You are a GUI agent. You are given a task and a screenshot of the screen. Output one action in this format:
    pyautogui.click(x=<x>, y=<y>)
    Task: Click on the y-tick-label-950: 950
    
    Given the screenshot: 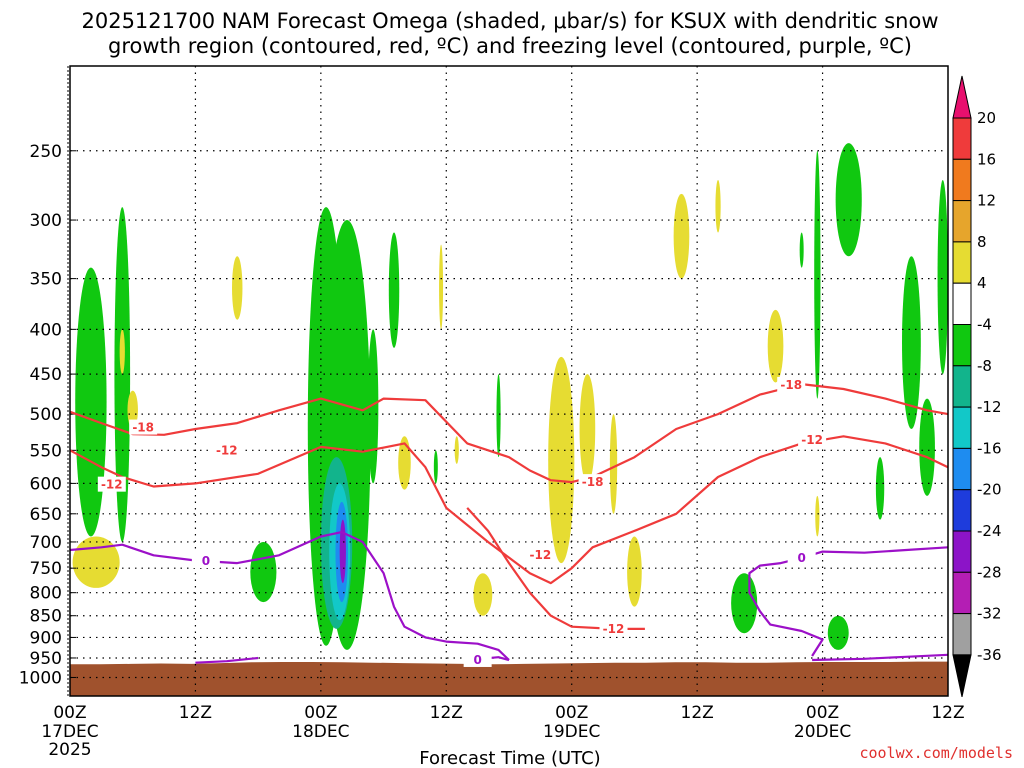 What is the action you would take?
    pyautogui.click(x=46, y=659)
    